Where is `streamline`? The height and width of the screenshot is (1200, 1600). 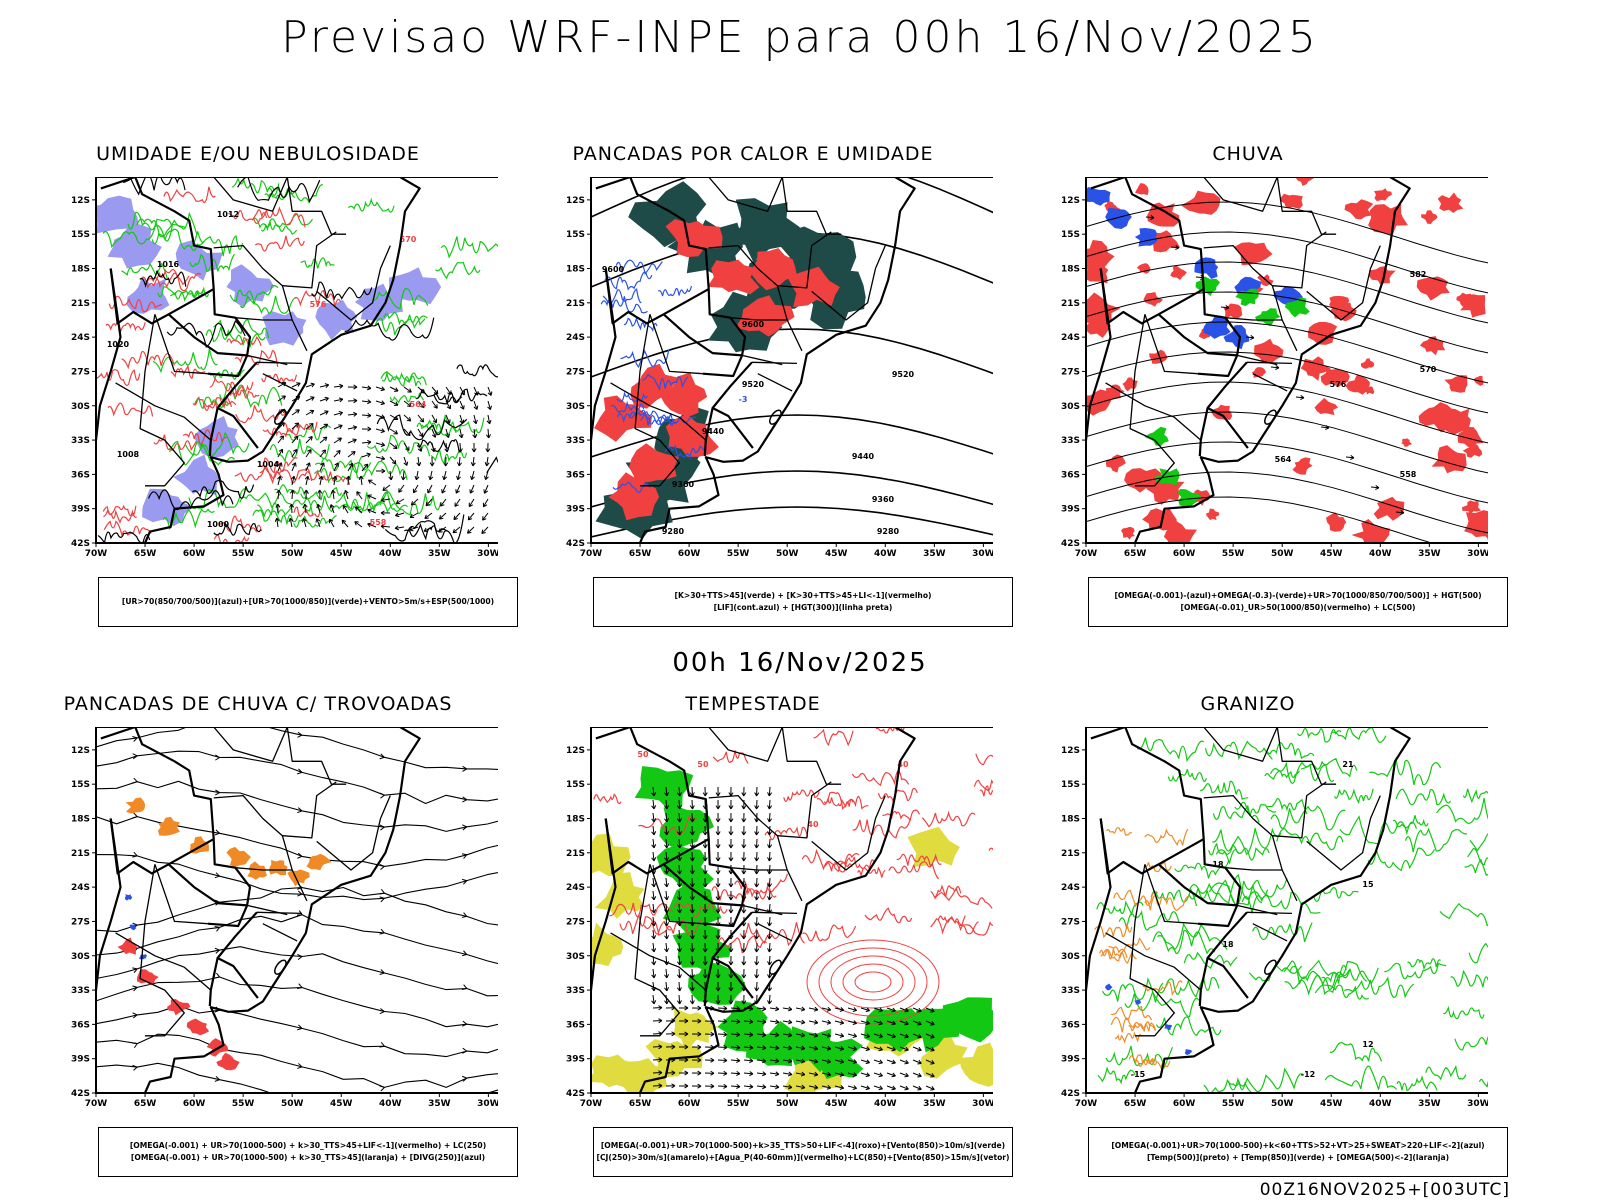
streamline is located at coordinates (297, 777).